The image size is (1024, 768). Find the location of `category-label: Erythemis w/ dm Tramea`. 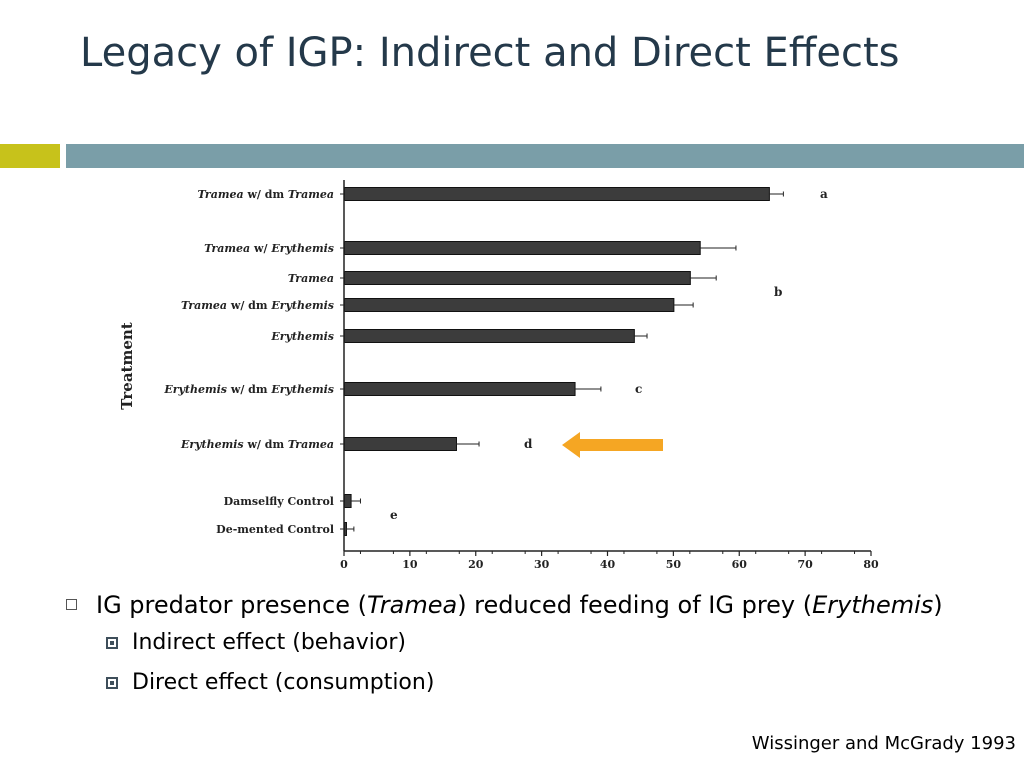

category-label: Erythemis w/ dm Tramea is located at coordinates (257, 444).